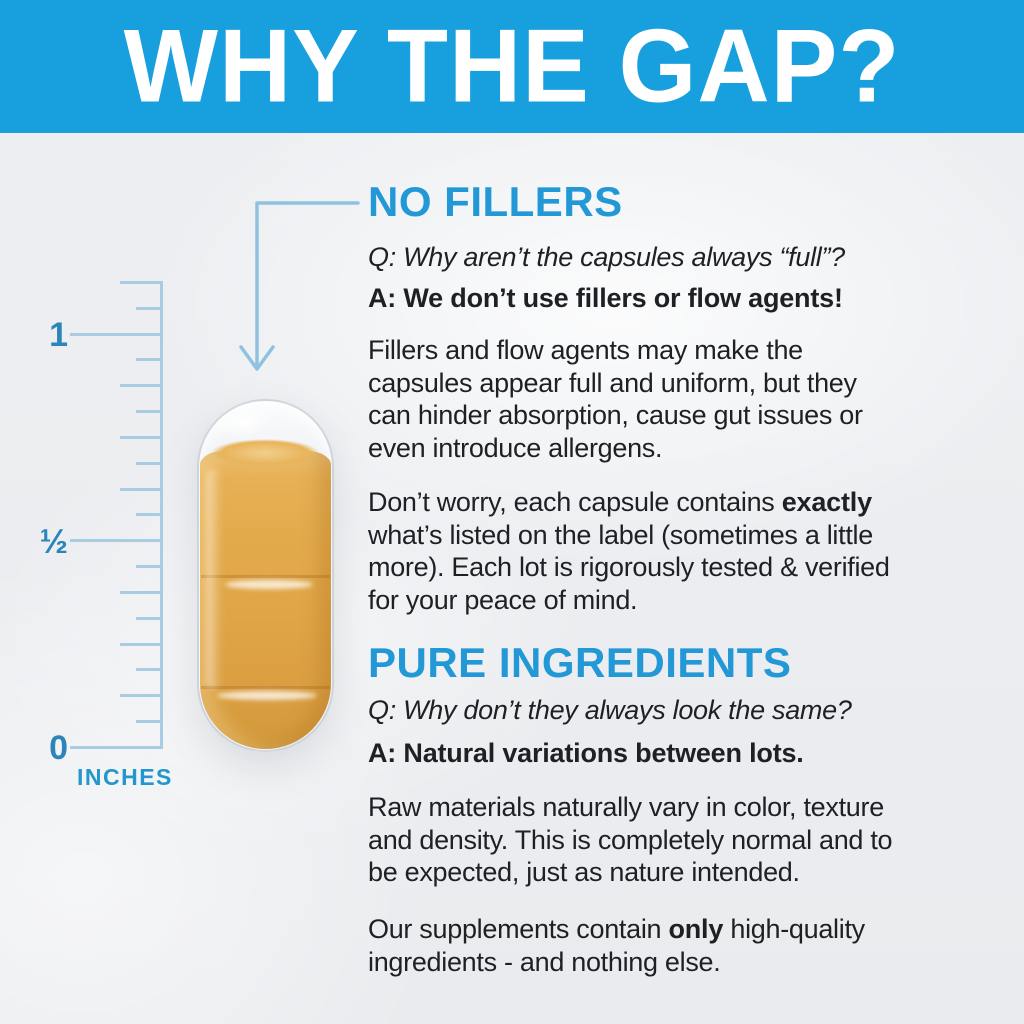  I want to click on paragraph-text: Our supplements contain, so click(518, 929).